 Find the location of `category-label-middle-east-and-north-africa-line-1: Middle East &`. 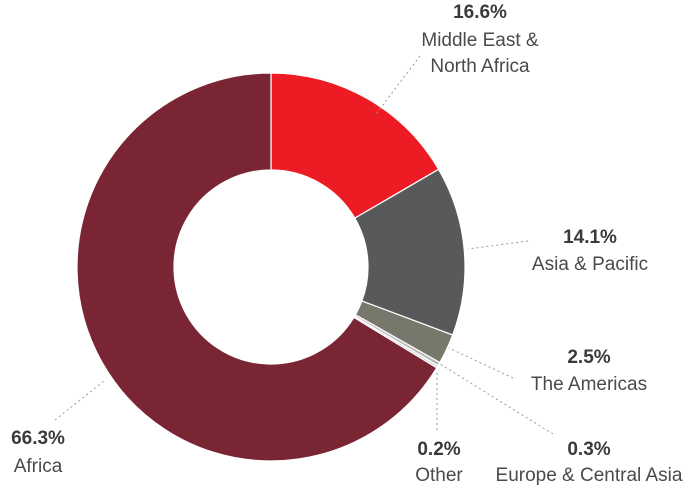

category-label-middle-east-and-north-africa-line-1: Middle East & is located at coordinates (480, 40).